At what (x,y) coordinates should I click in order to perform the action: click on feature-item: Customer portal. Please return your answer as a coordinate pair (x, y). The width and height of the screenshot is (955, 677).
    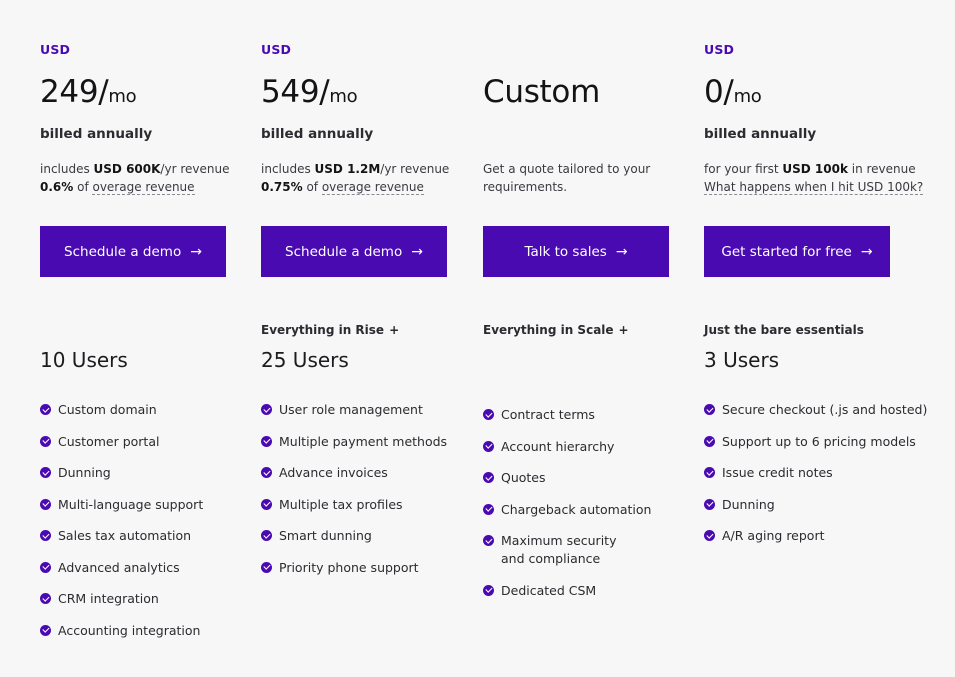
    Looking at the image, I should click on (121, 442).